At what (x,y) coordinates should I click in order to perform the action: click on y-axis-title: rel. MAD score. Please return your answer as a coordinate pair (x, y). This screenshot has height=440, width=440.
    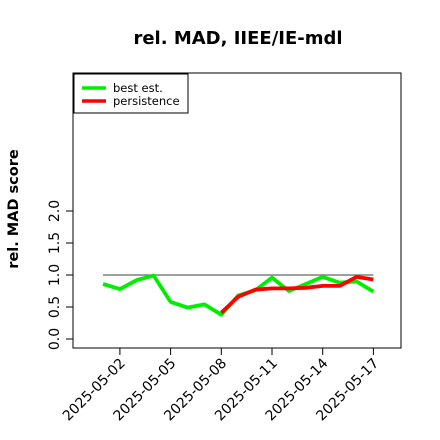
    Looking at the image, I should click on (14, 209).